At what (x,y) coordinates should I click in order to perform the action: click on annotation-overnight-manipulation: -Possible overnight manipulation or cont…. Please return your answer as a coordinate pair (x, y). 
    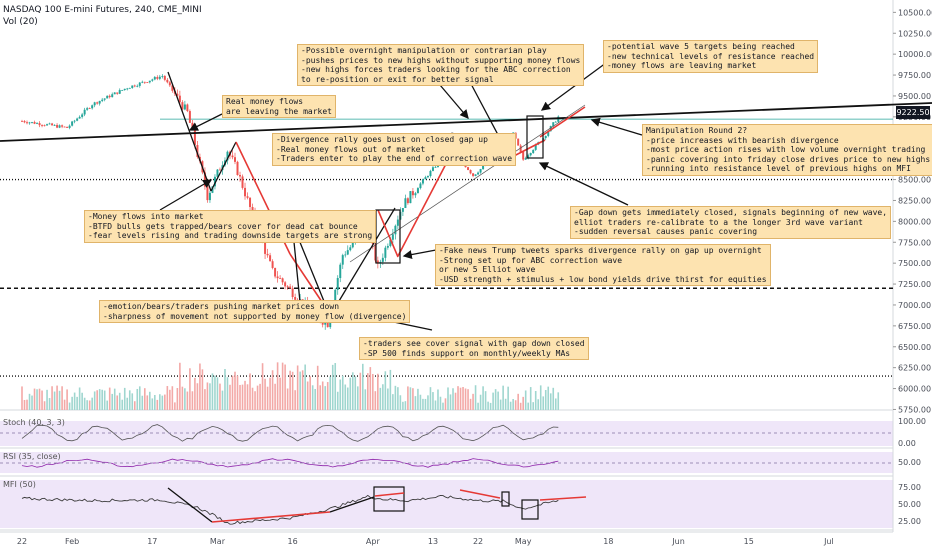
    Looking at the image, I should click on (441, 65).